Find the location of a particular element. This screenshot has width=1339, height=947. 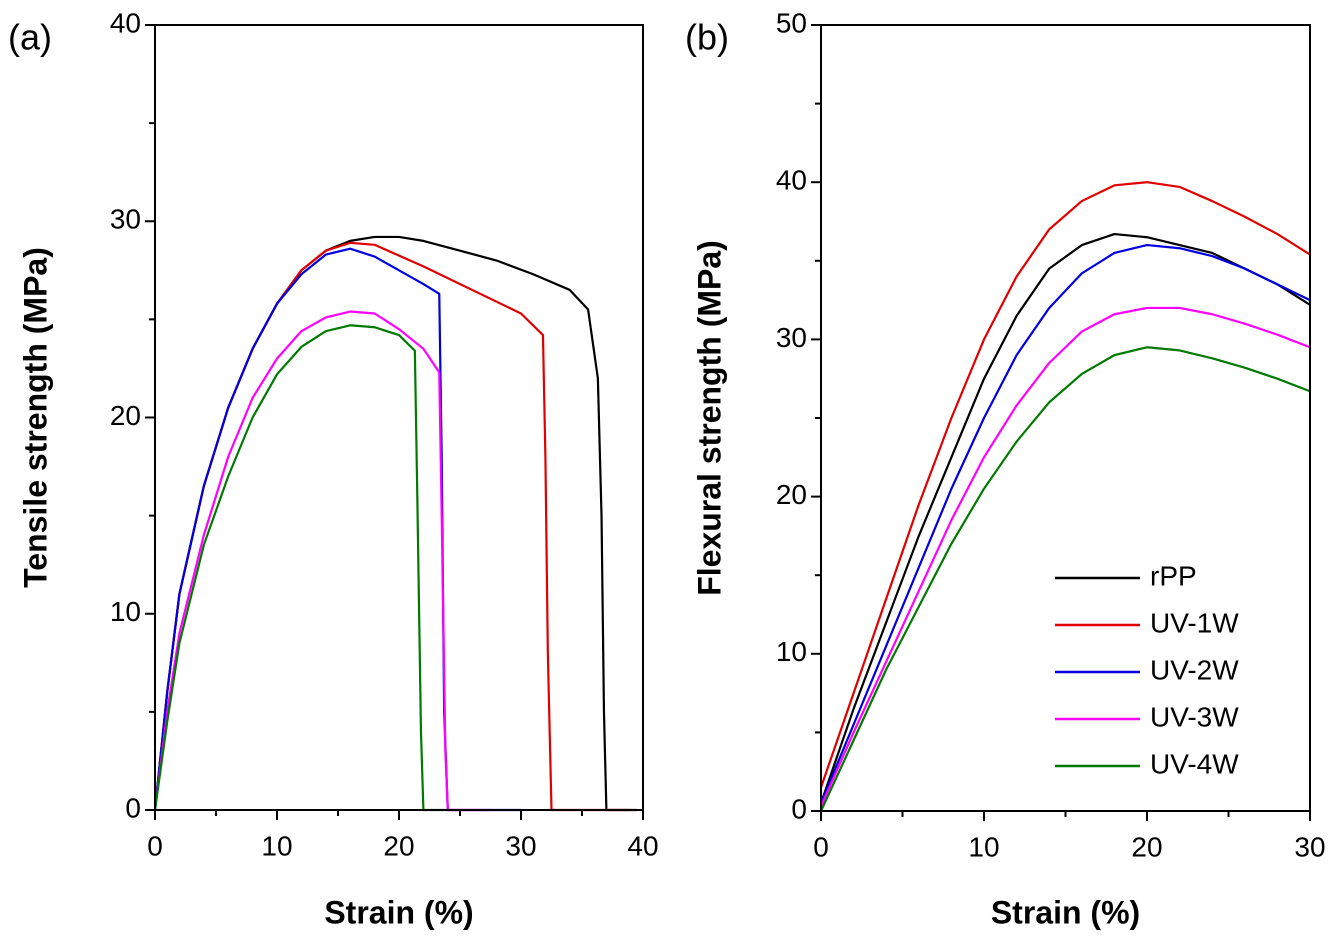

legend-label: UV-3W is located at coordinates (1194, 716).